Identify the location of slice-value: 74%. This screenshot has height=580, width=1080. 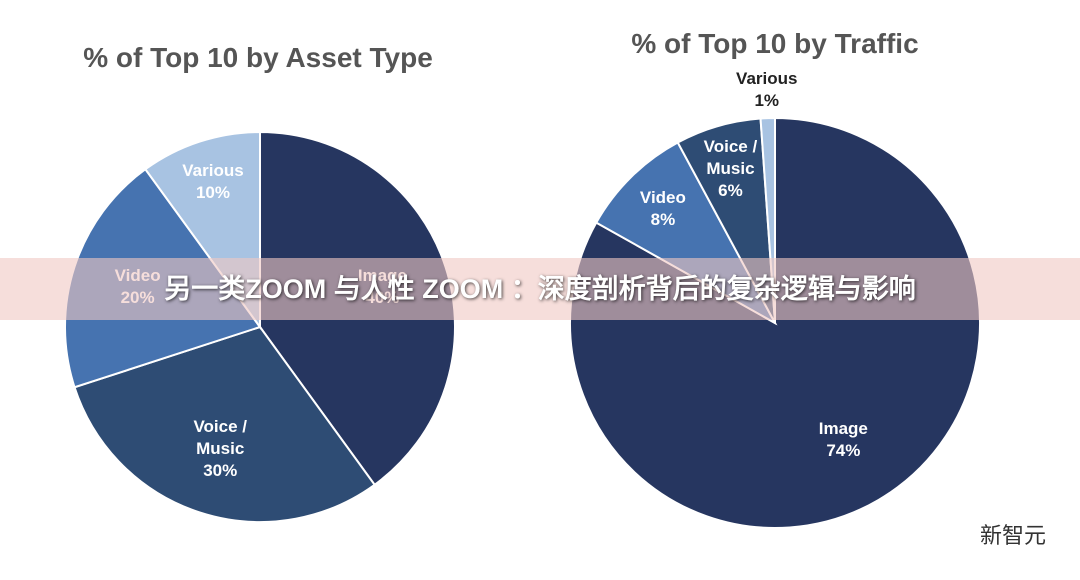
(843, 450).